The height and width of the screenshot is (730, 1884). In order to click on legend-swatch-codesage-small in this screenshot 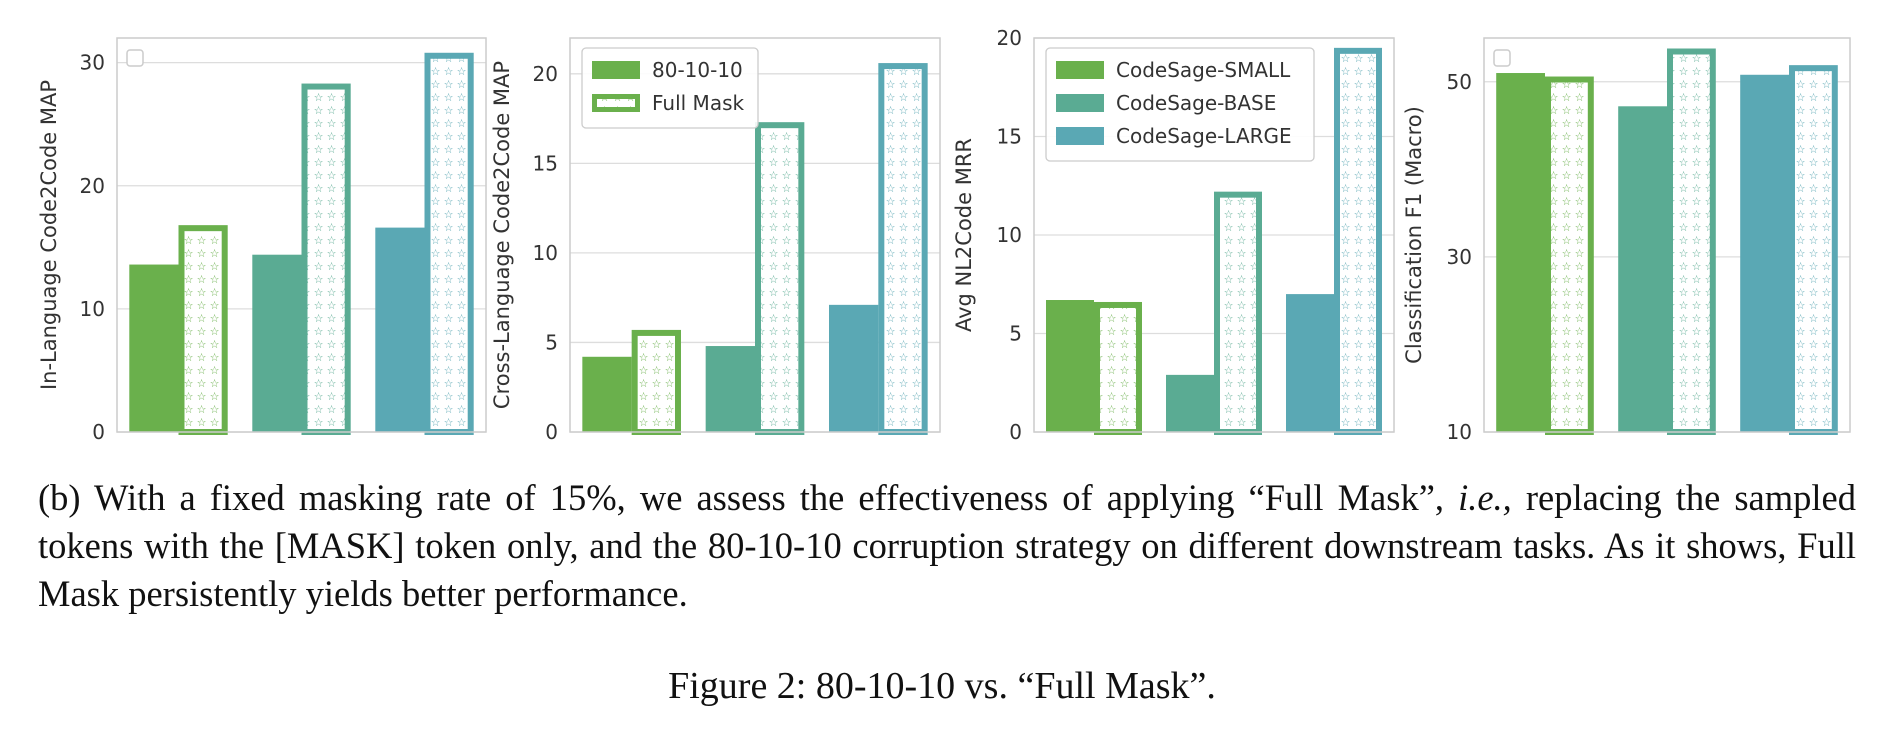, I will do `click(1080, 70)`.